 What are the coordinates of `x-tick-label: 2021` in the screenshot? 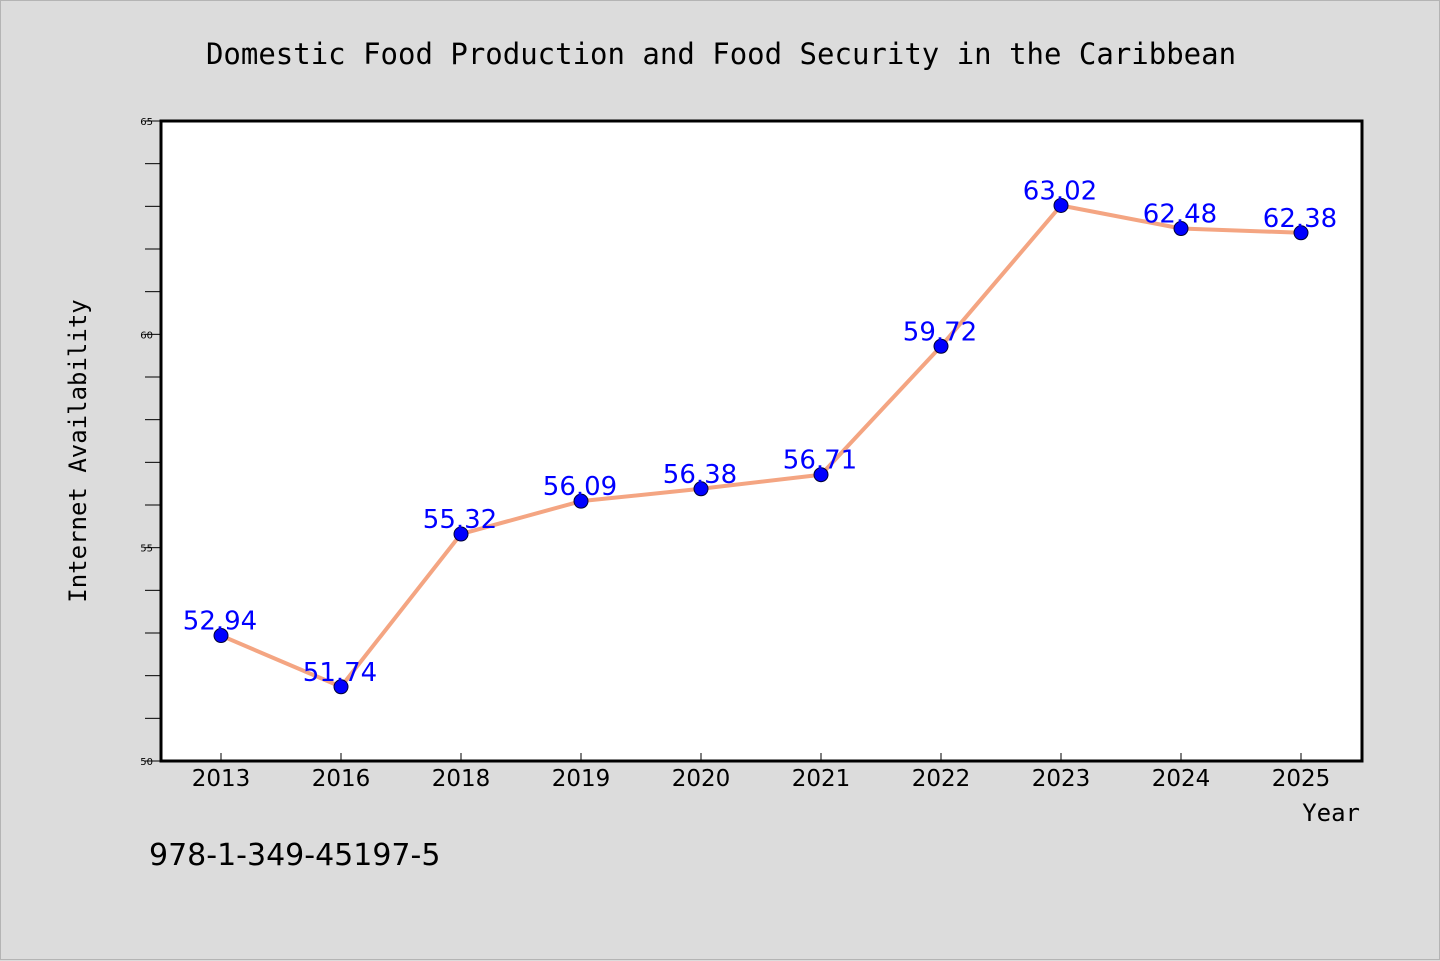 It's located at (821, 779).